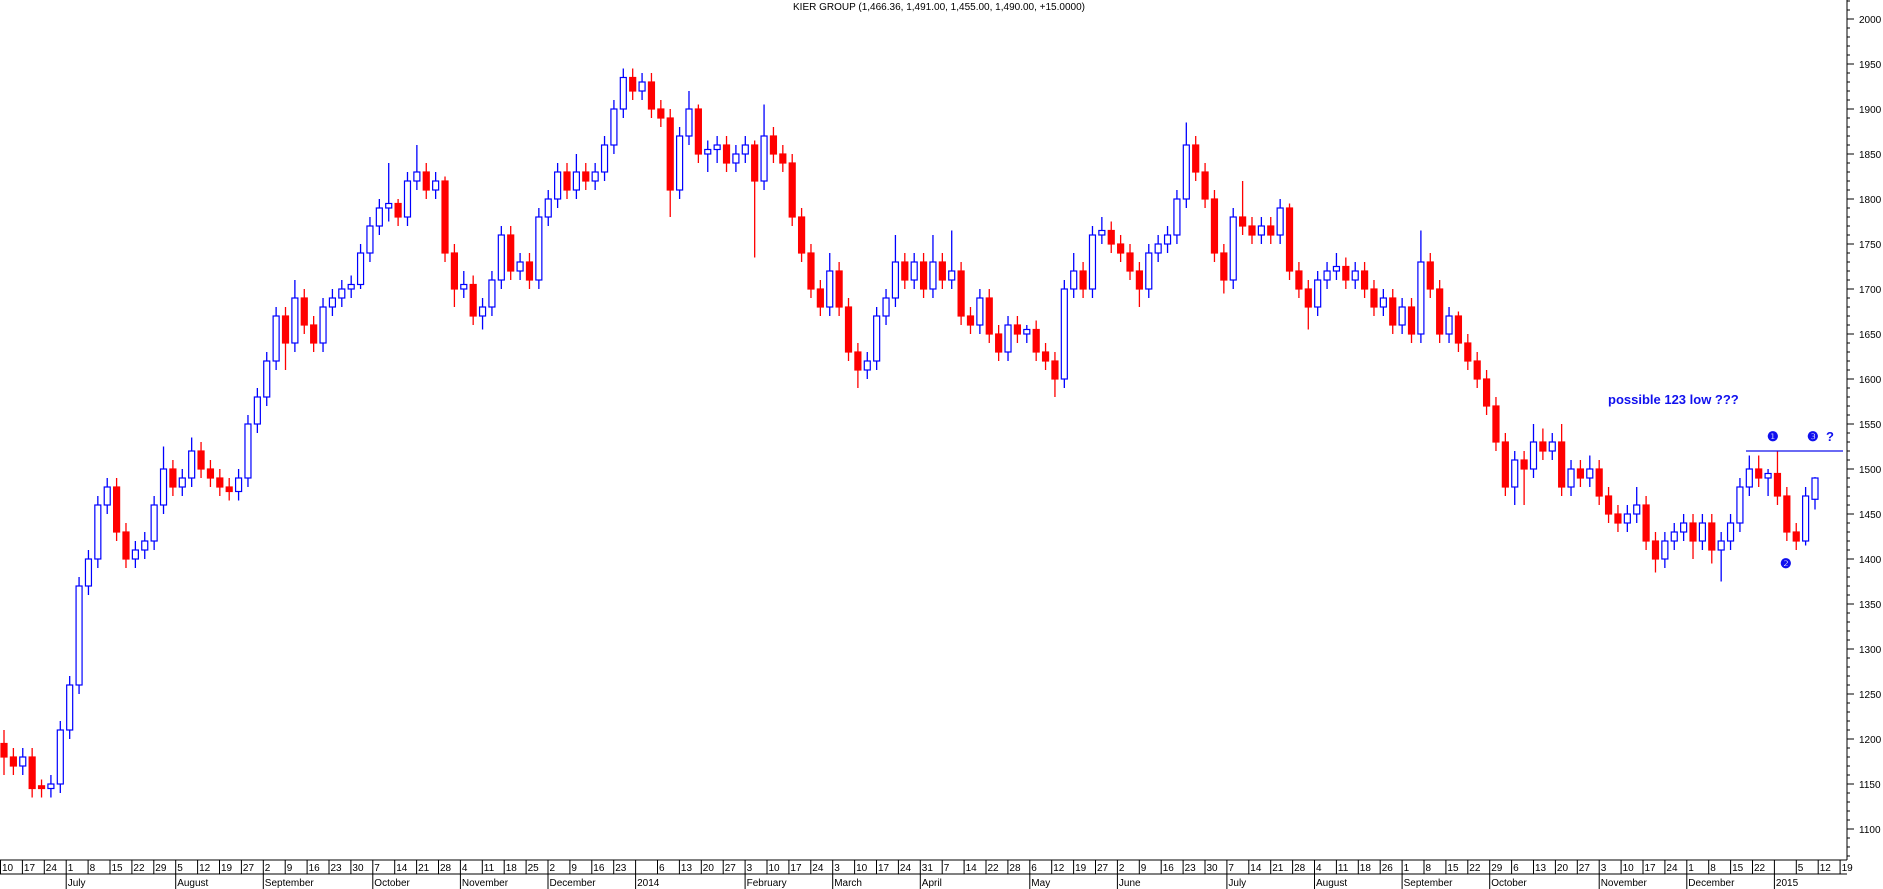  Describe the element at coordinates (884, 868) in the screenshot. I see `x-day-label: 17` at that location.